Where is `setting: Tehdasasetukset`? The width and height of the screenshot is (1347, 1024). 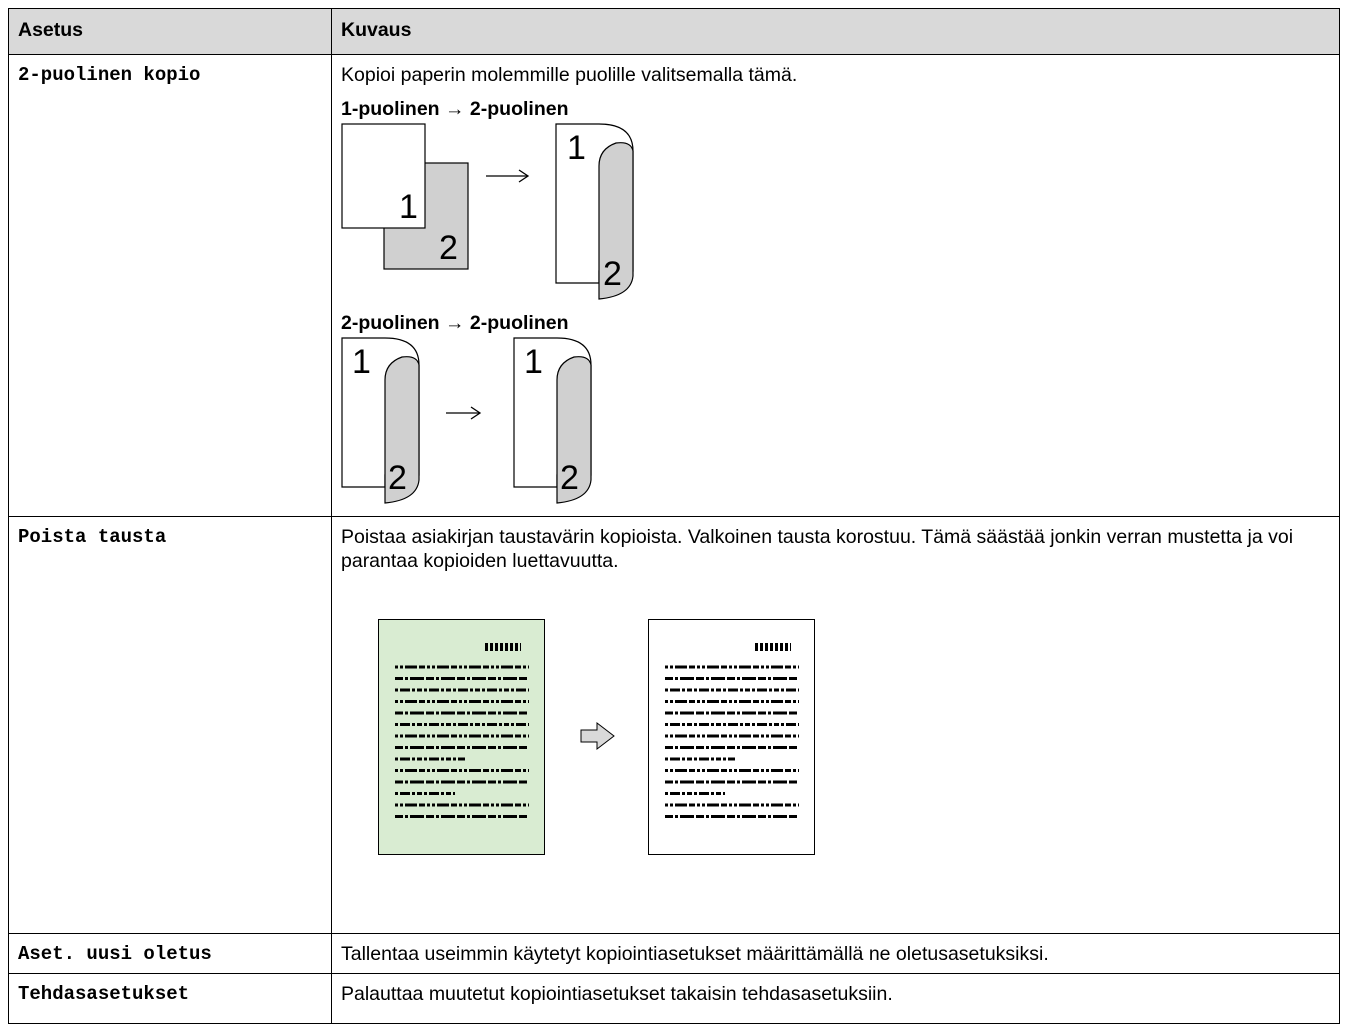
setting: Tehdasasetukset is located at coordinates (170, 998).